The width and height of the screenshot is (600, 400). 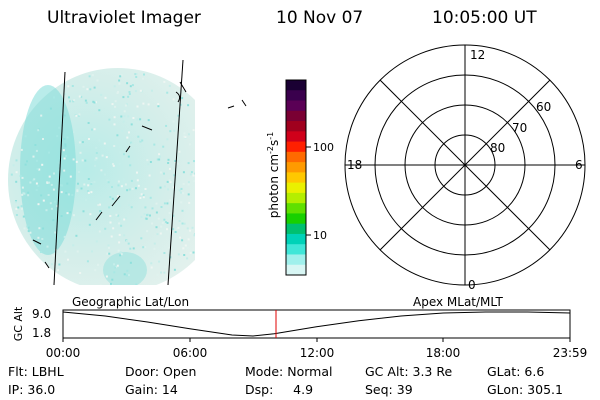 I want to click on colorbar-tick-label-10: 10, so click(x=320, y=235).